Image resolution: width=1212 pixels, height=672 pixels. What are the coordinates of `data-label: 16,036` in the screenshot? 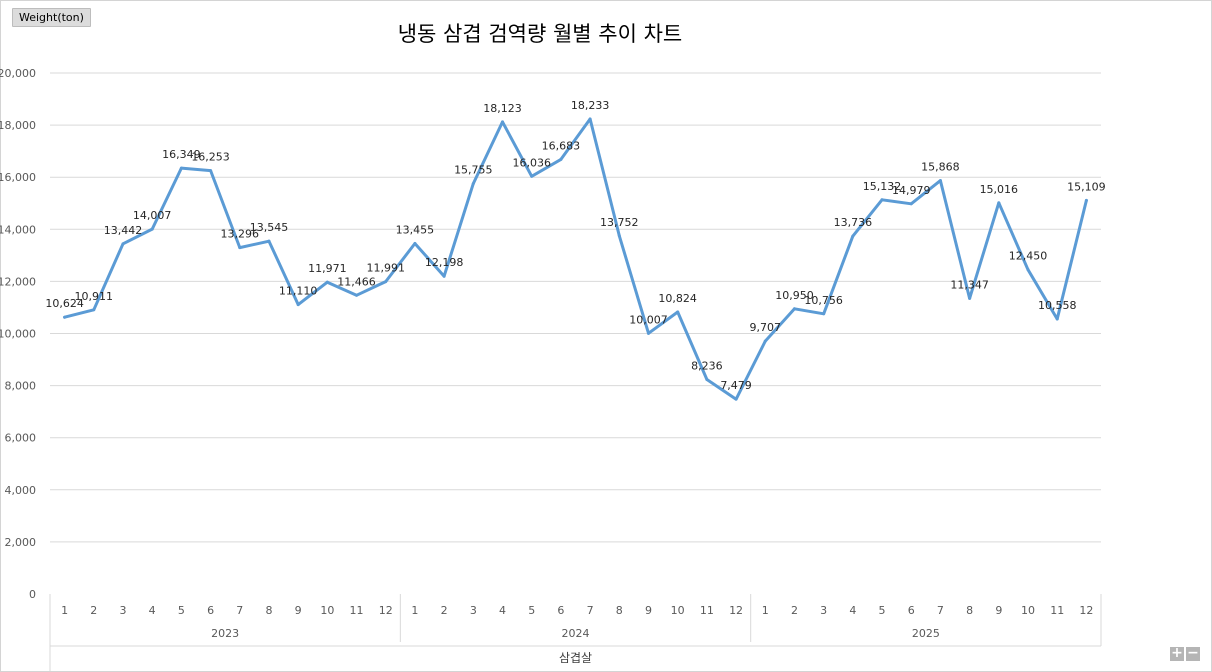 It's located at (531, 162).